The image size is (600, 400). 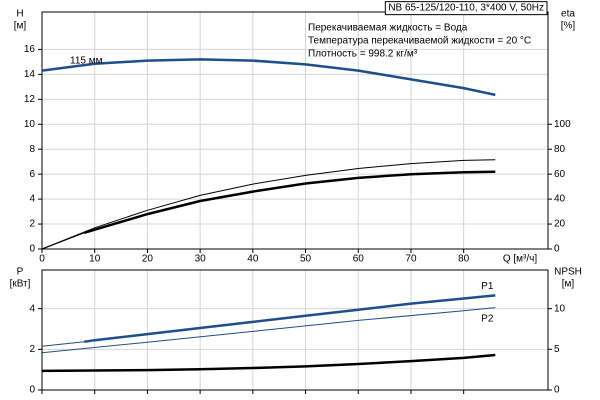 I want to click on x-tick-label: 0, so click(x=42, y=259).